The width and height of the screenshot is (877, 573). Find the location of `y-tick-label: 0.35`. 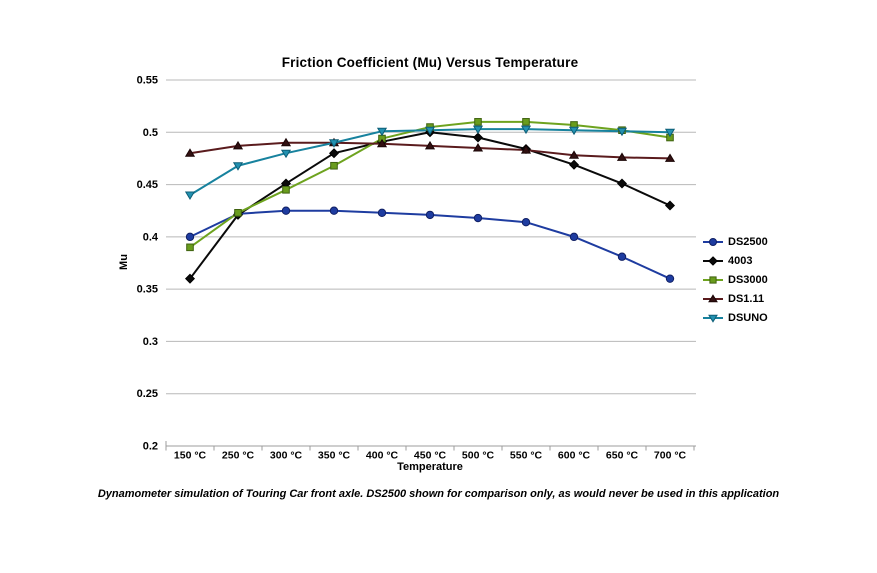

y-tick-label: 0.35 is located at coordinates (147, 290).